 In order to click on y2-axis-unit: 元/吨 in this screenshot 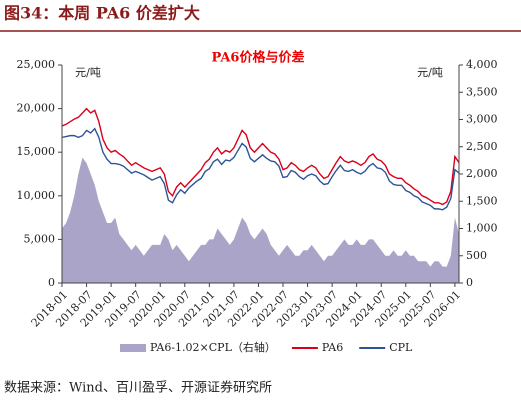, I will do `click(430, 72)`.